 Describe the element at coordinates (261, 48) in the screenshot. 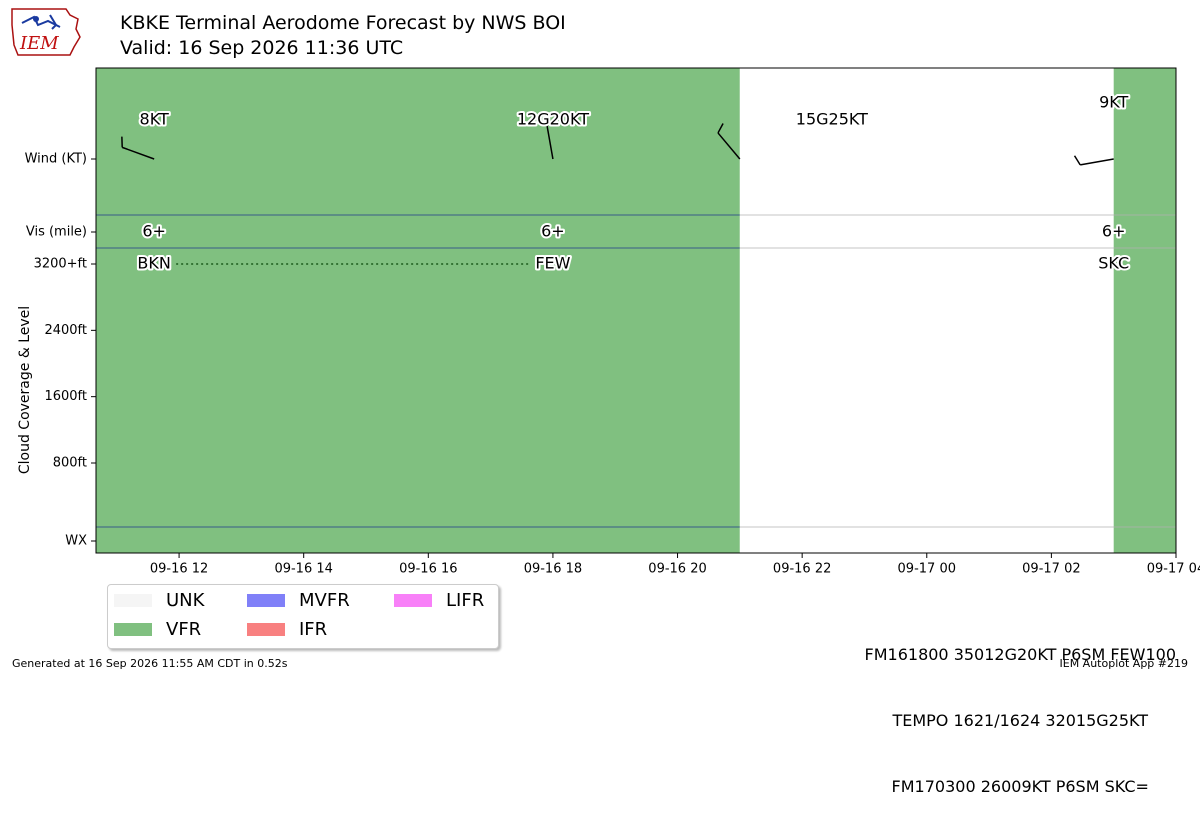

I see `chart-subtitle: Valid: 16 Sep 2026 11:36 UTC` at that location.